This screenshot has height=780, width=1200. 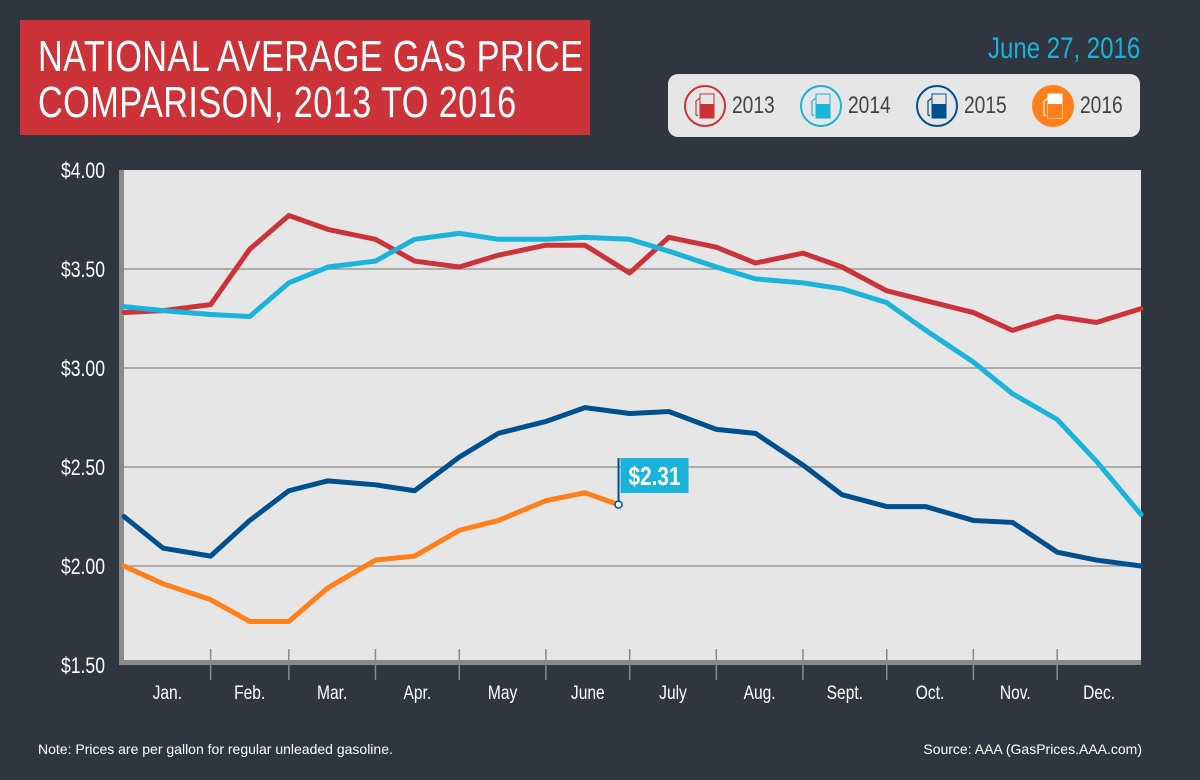 I want to click on y-tick-label: $2.50, so click(x=83, y=468).